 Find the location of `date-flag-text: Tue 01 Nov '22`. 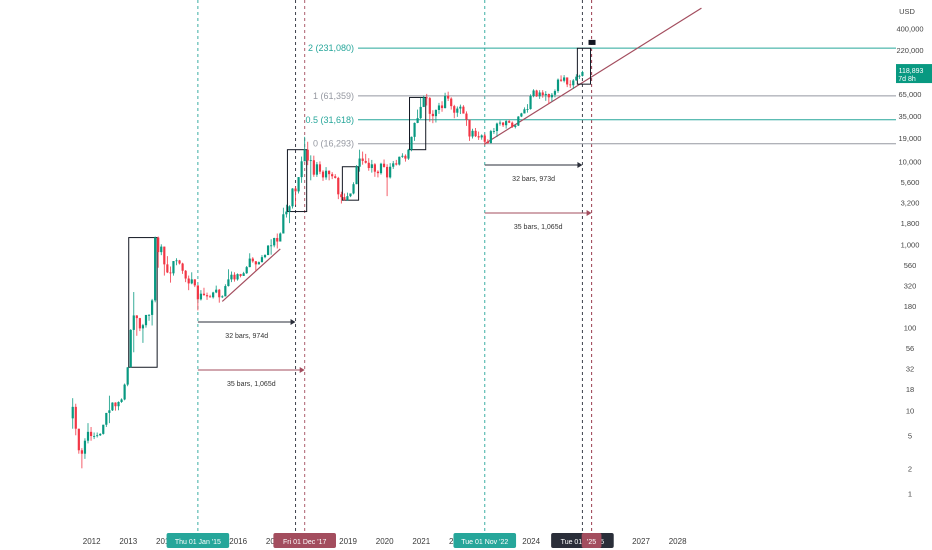

date-flag-text: Tue 01 Nov '22 is located at coordinates (484, 542).